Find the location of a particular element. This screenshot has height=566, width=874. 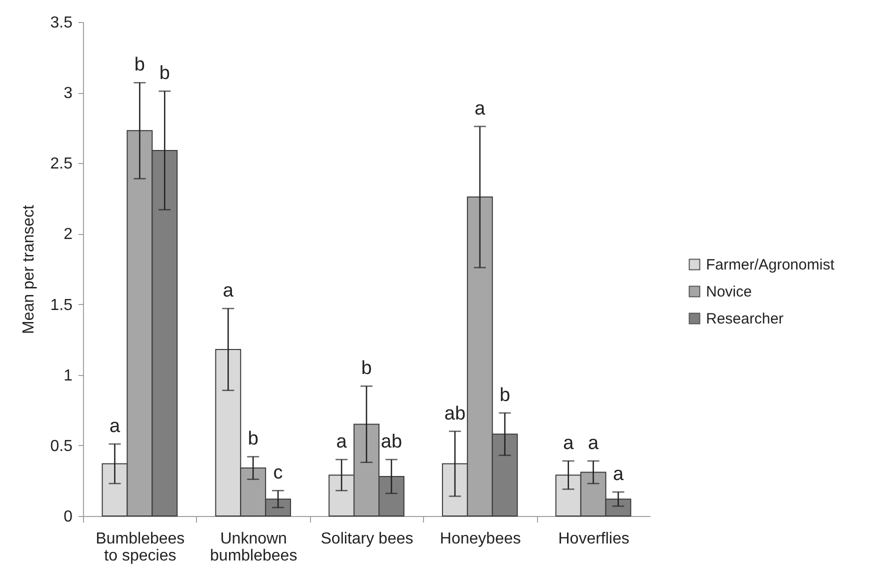

y-tick-label: 3.5 is located at coordinates (61, 23).